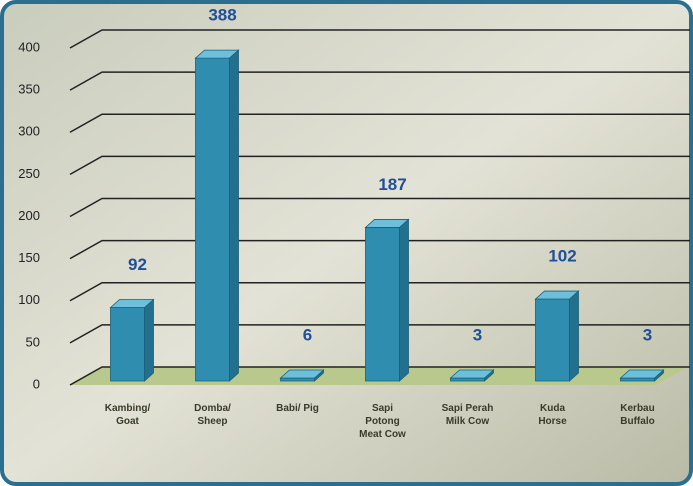  I want to click on value-label: 388, so click(222, 15).